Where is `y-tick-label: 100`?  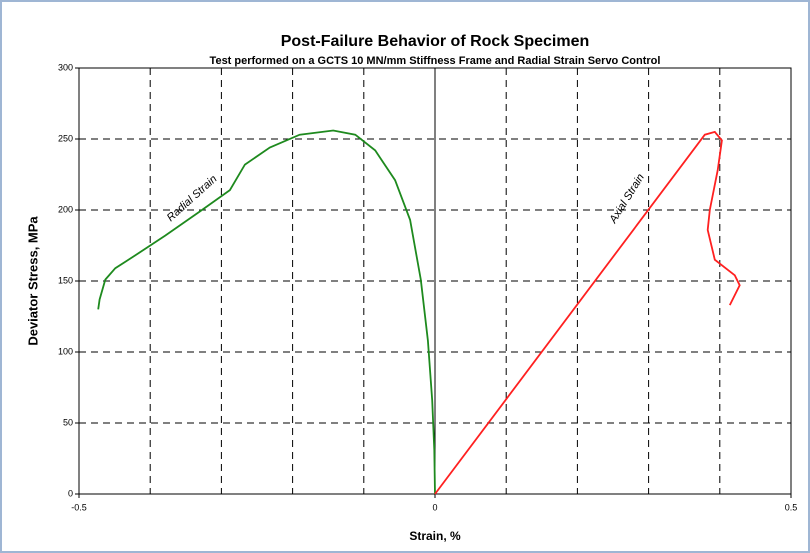 y-tick-label: 100 is located at coordinates (65, 351).